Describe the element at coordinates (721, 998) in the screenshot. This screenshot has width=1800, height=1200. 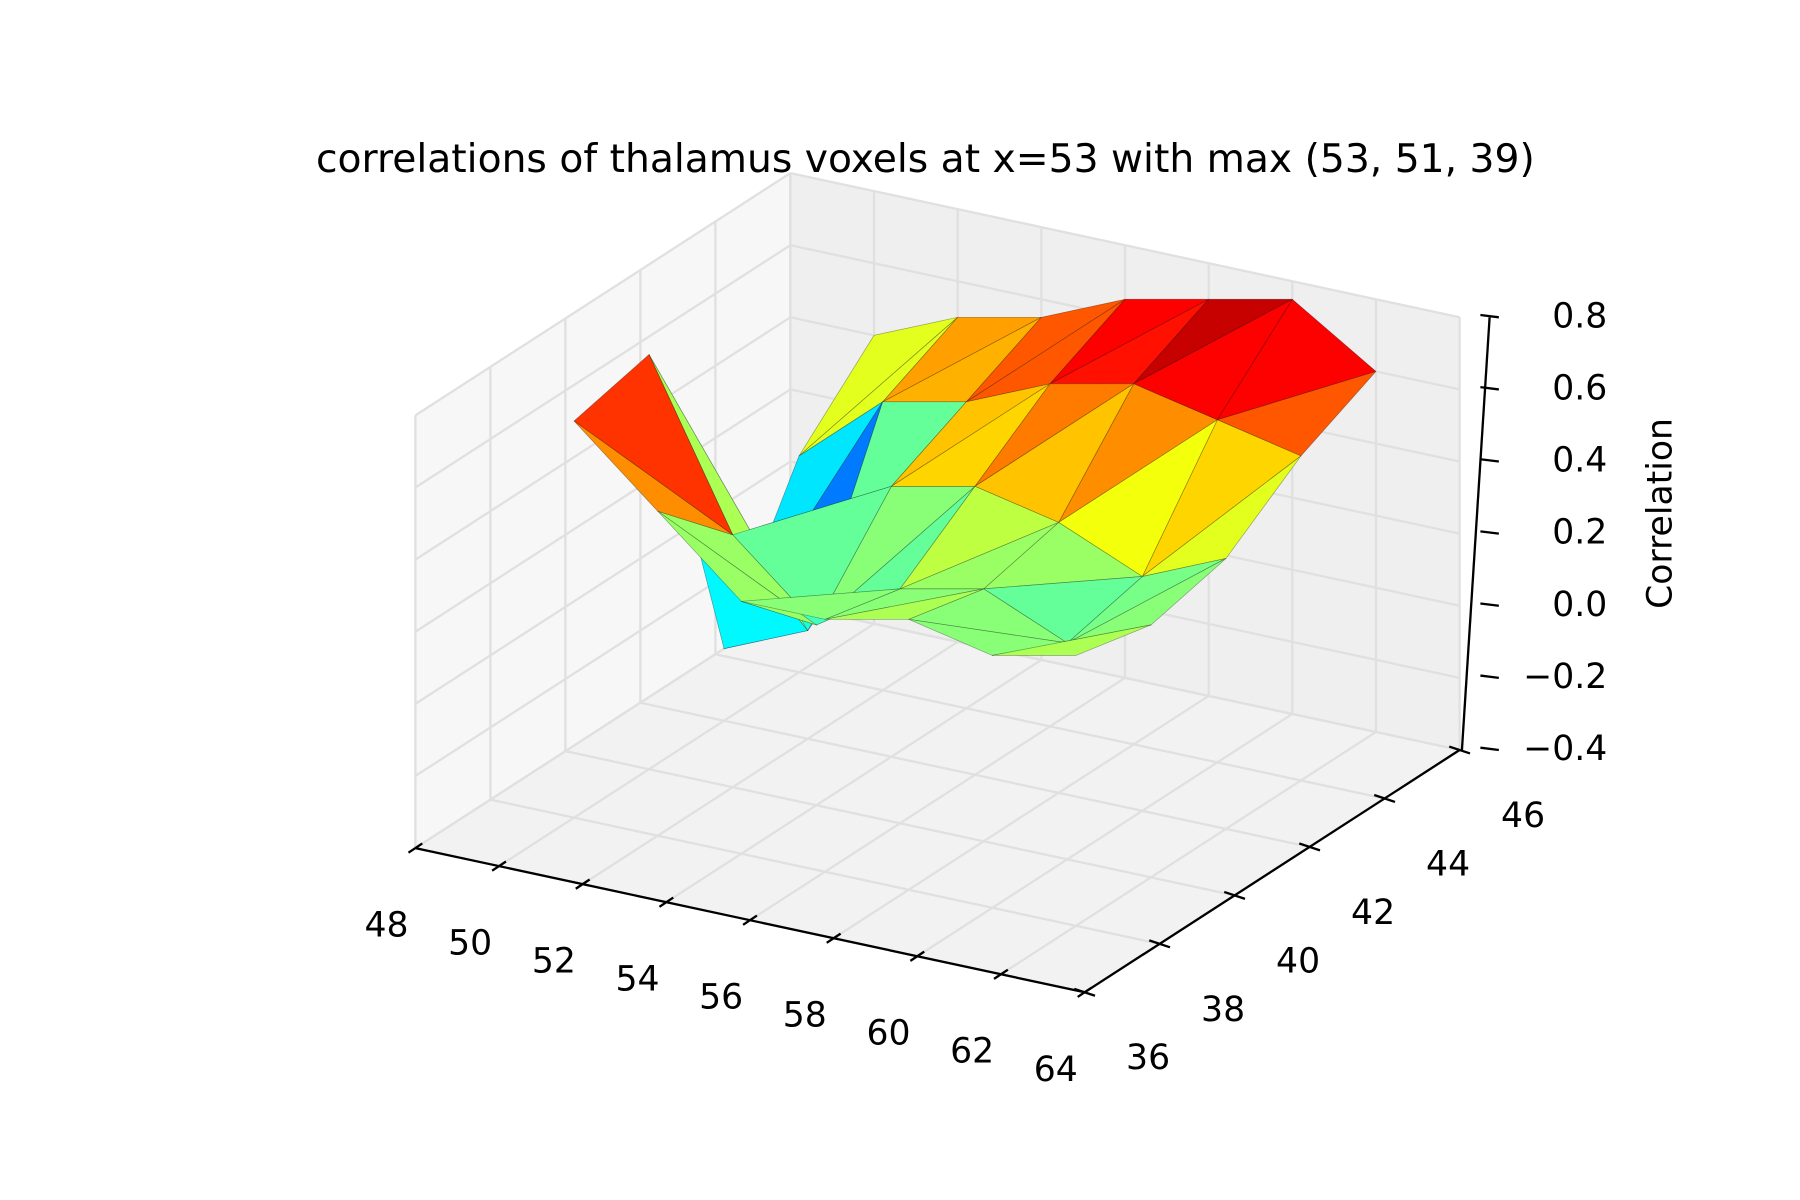
I see `x-tick-label: 56` at that location.